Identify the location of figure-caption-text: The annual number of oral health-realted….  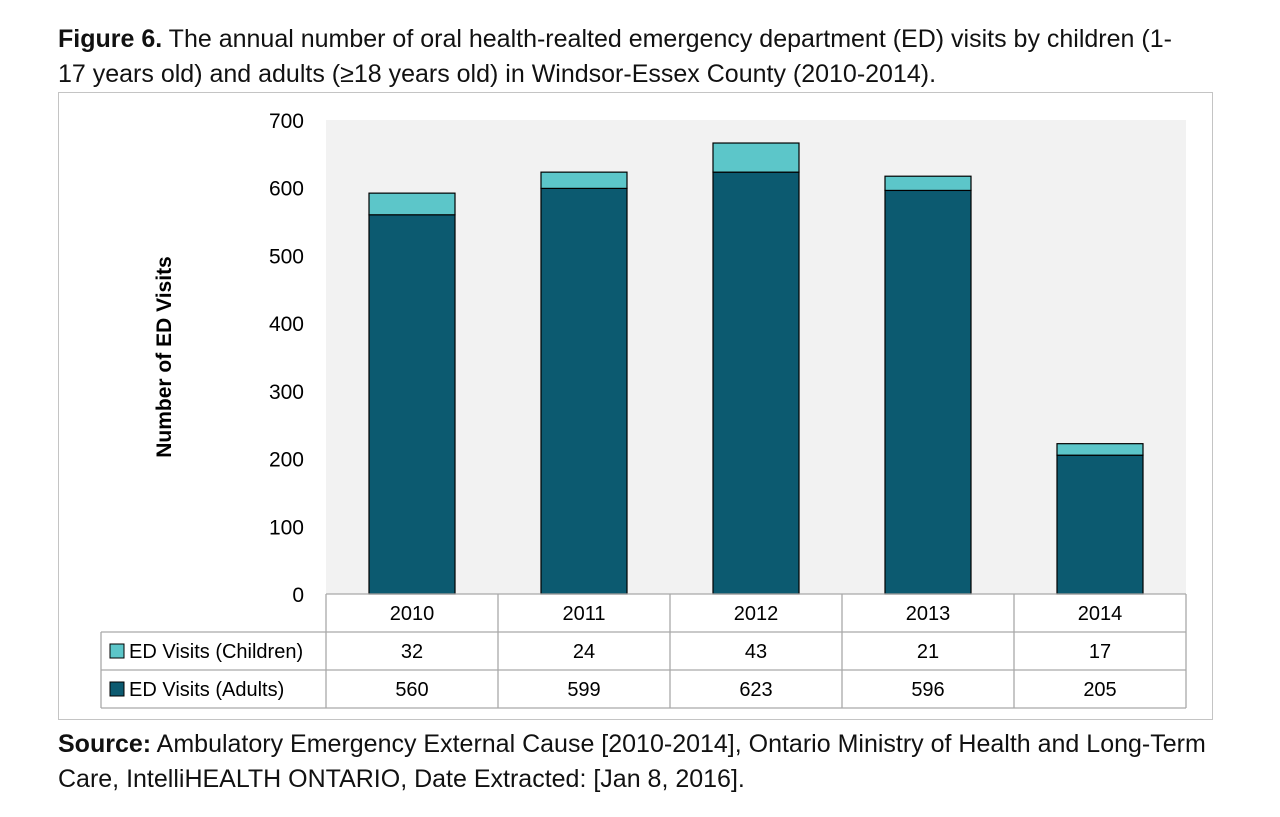
(615, 56).